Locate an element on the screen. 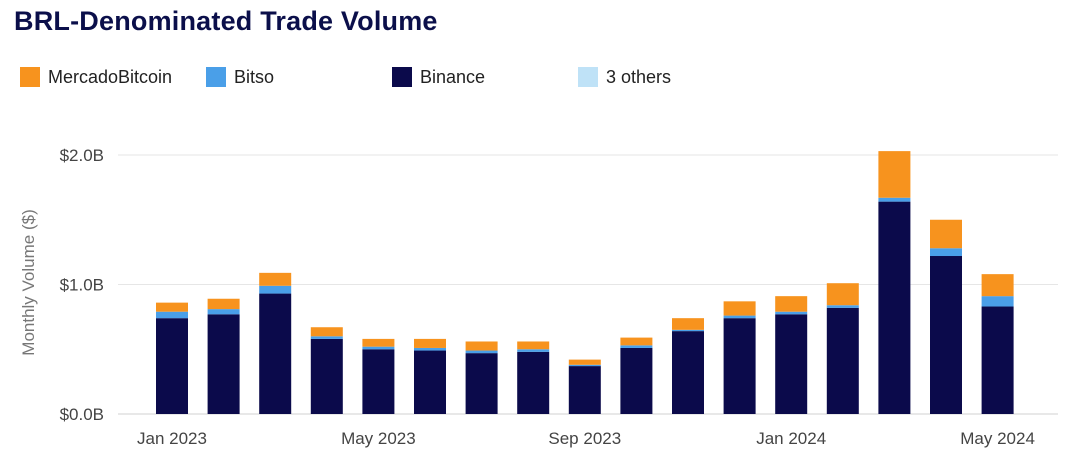 This screenshot has height=463, width=1080. legend-swatch-3-others is located at coordinates (588, 77).